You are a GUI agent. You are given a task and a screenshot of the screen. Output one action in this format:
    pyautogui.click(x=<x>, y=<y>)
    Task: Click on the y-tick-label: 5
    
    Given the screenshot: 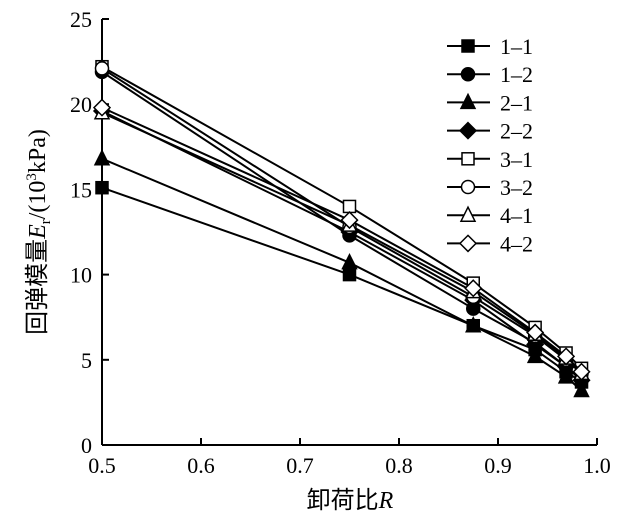 What is the action you would take?
    pyautogui.click(x=86, y=360)
    